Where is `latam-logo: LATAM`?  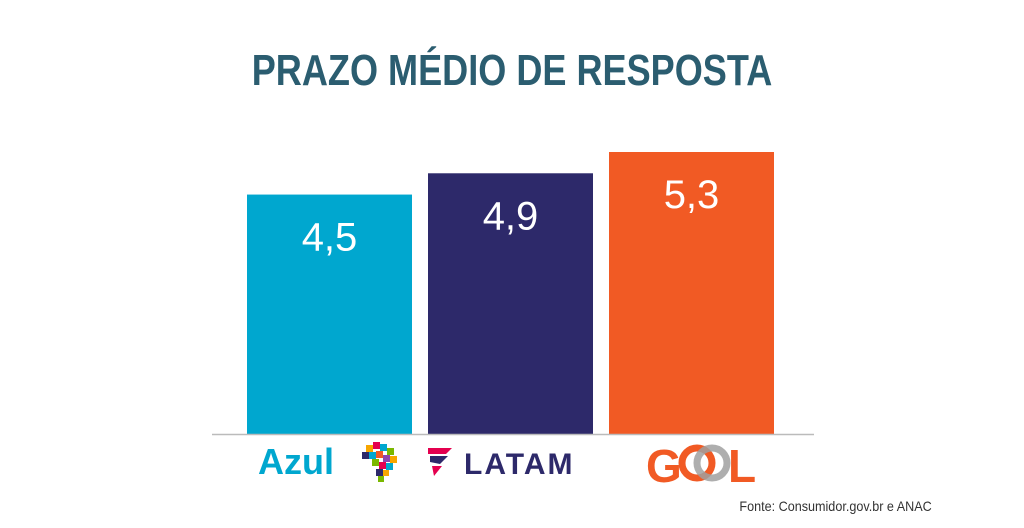
latam-logo: LATAM is located at coordinates (501, 464).